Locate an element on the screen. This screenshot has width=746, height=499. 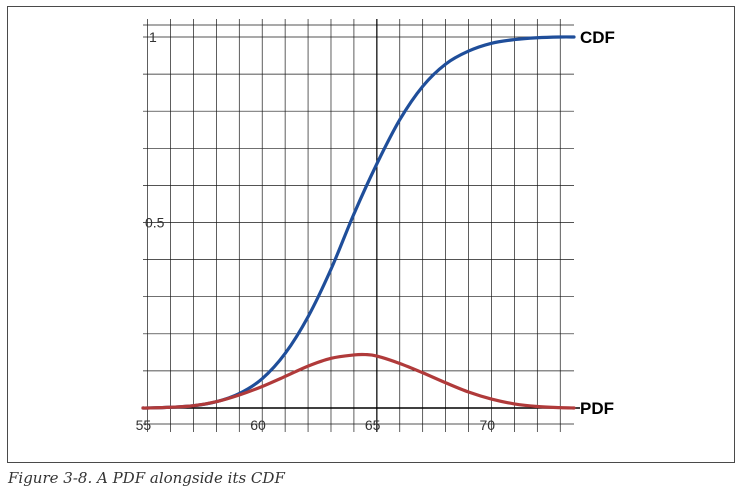
x-tick-label: 70 is located at coordinates (487, 425).